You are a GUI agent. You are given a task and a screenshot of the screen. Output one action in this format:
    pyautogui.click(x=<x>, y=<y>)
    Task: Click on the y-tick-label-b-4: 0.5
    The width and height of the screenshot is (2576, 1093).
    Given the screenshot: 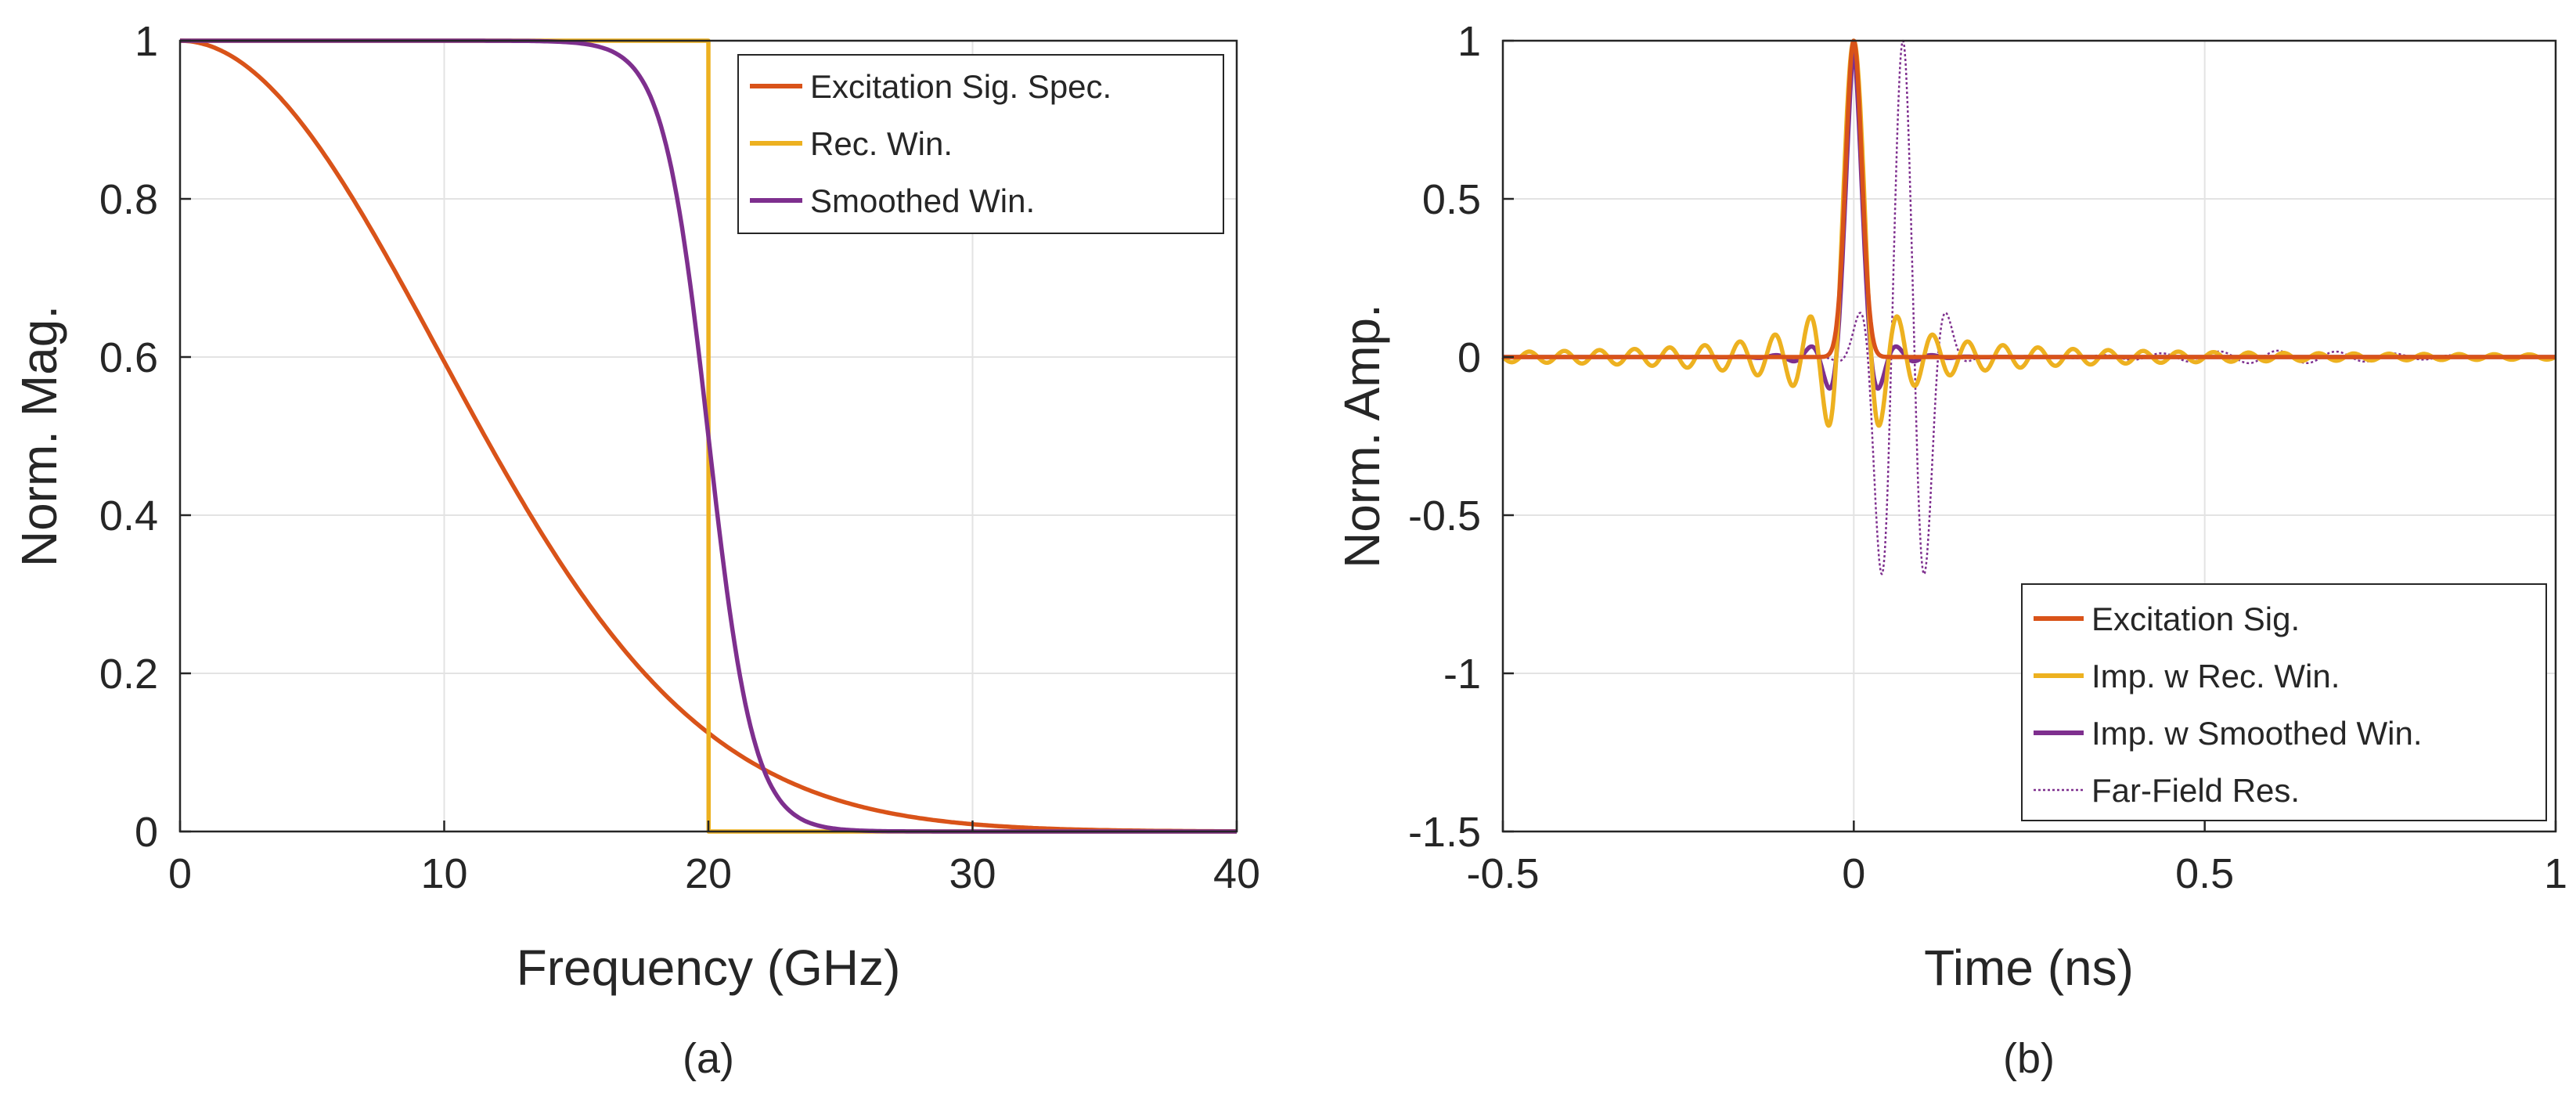 What is the action you would take?
    pyautogui.click(x=1451, y=199)
    